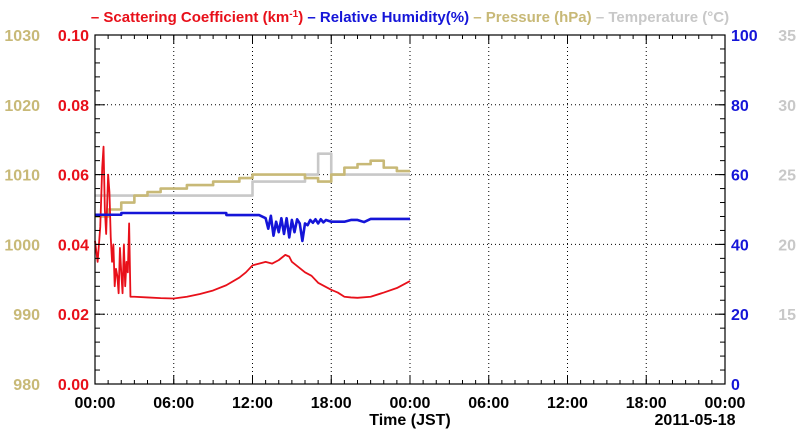 Image resolution: width=800 pixels, height=439 pixels. Describe the element at coordinates (600, 17) in the screenshot. I see `legend-dash-temperature: –` at that location.